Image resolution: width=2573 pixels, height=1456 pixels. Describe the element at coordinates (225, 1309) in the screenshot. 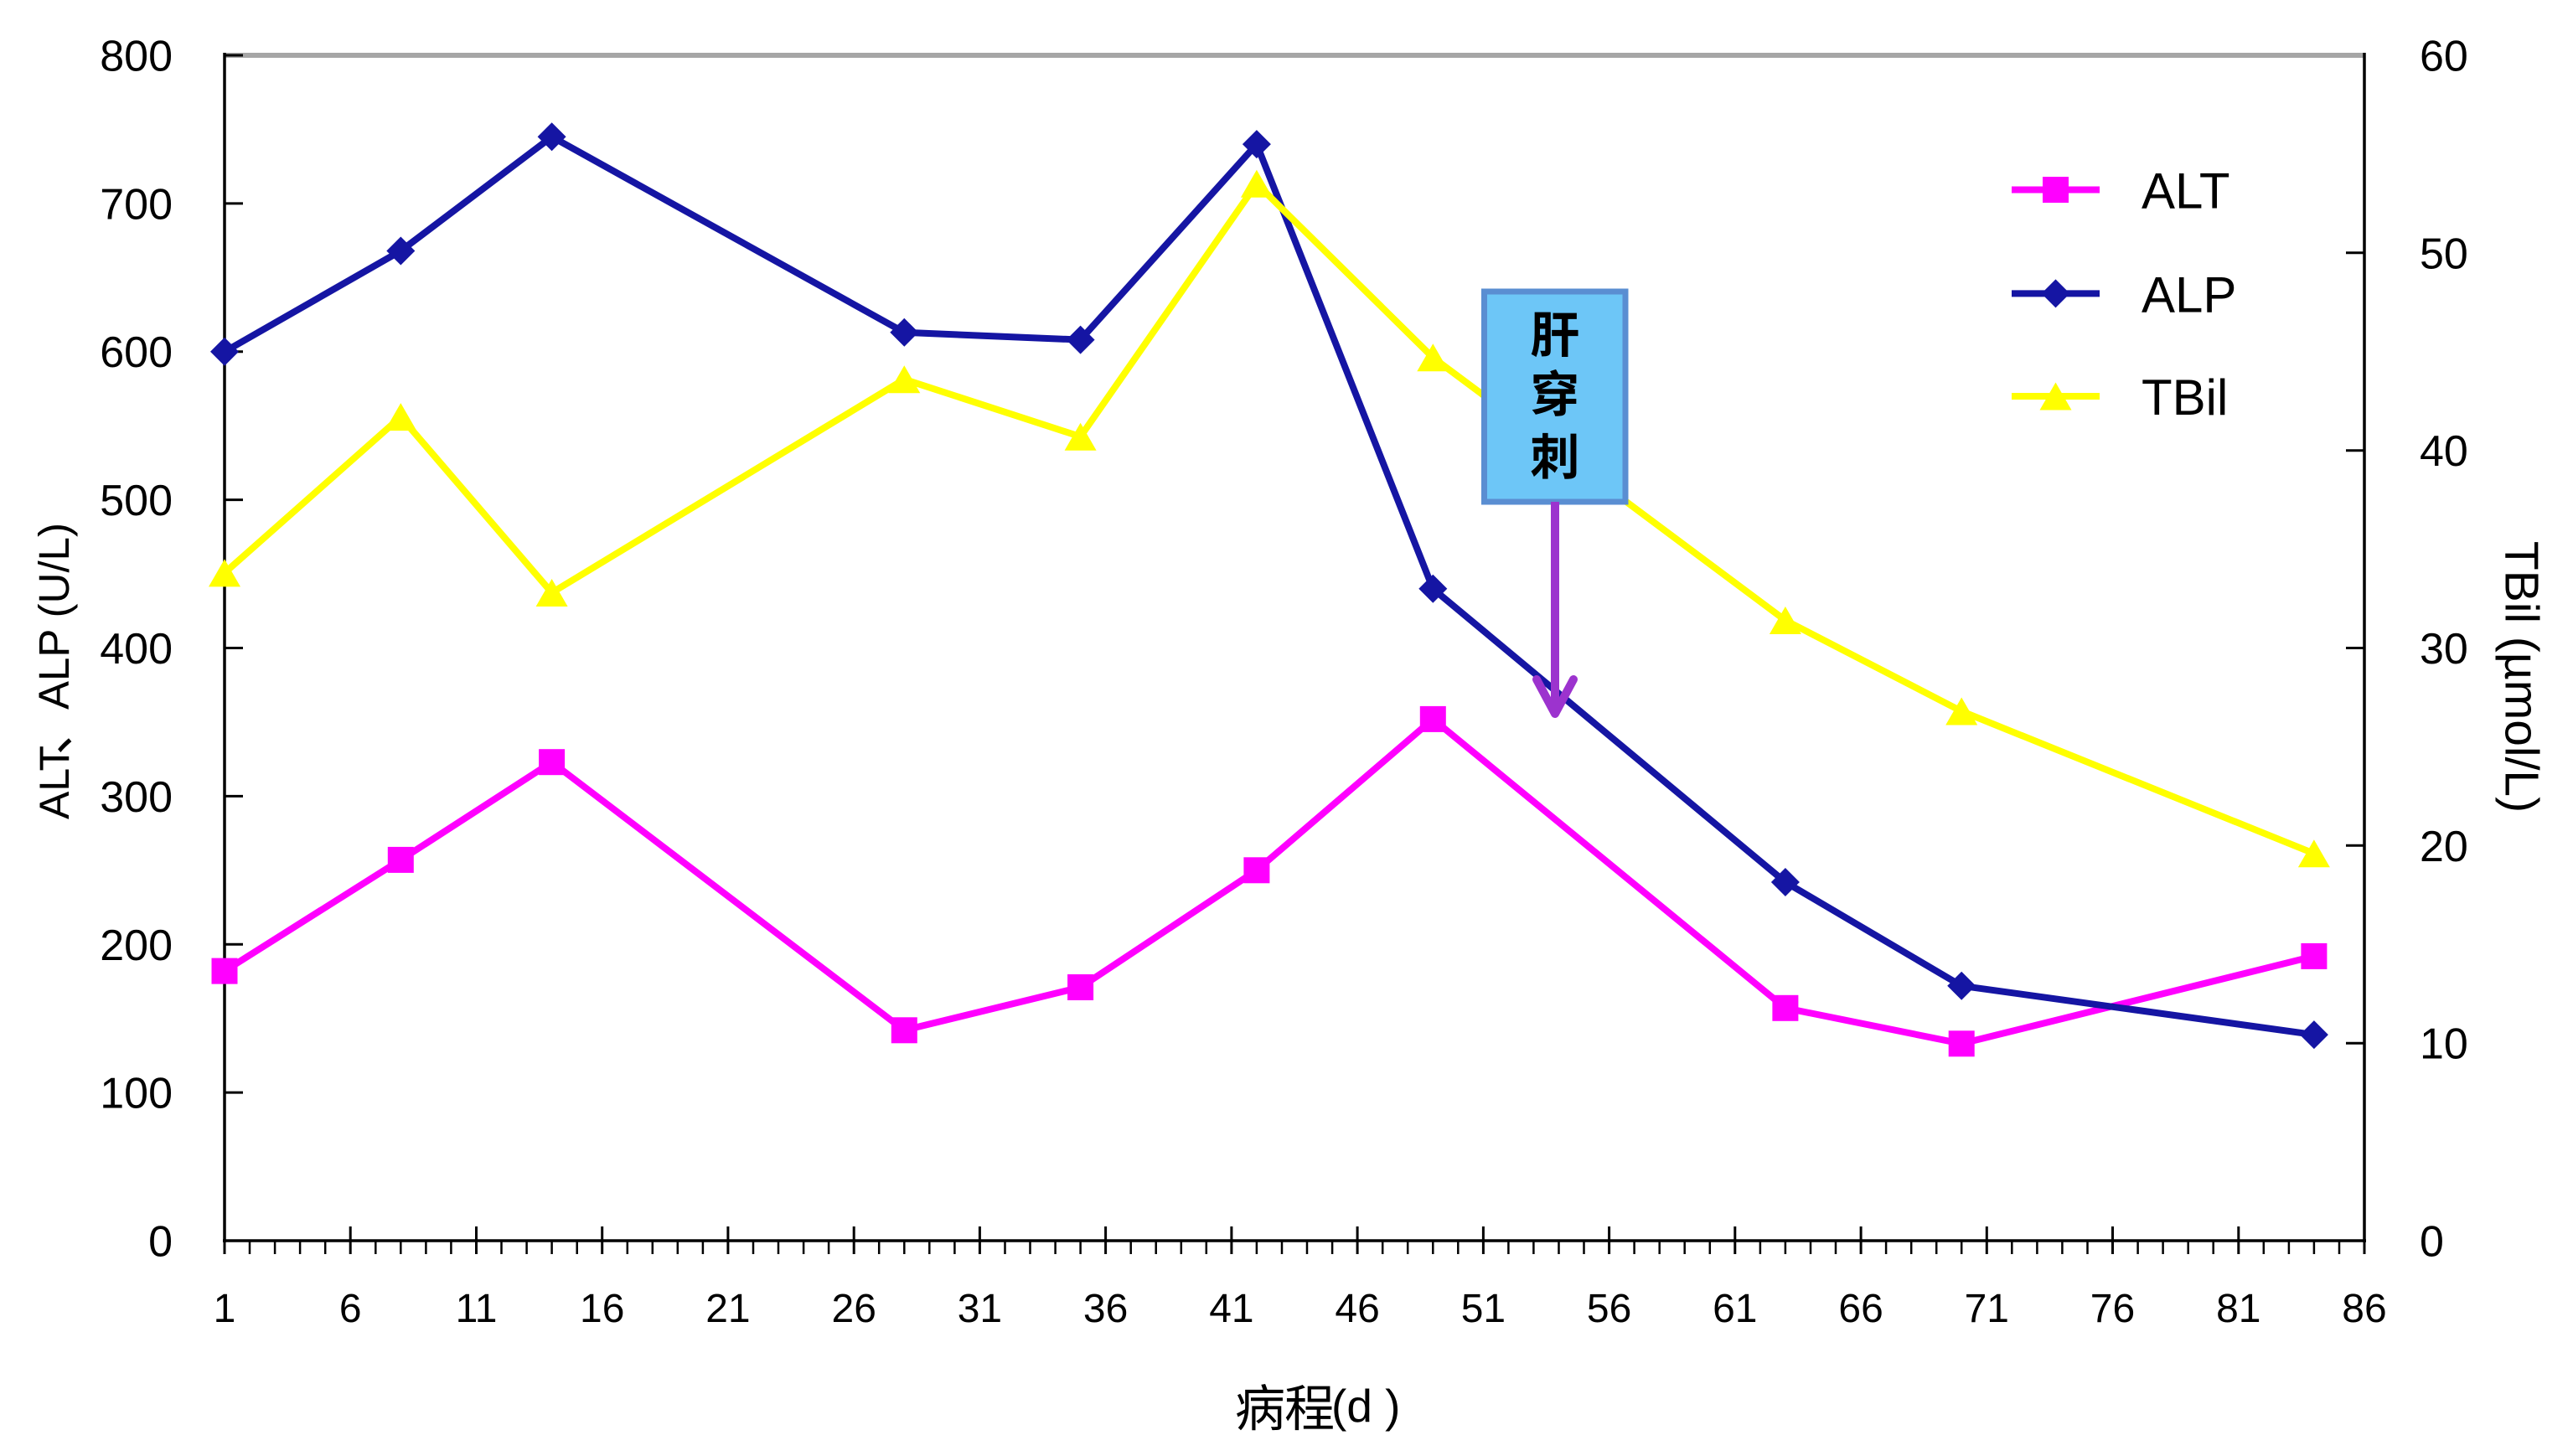

I see `svg-text: 1` at that location.